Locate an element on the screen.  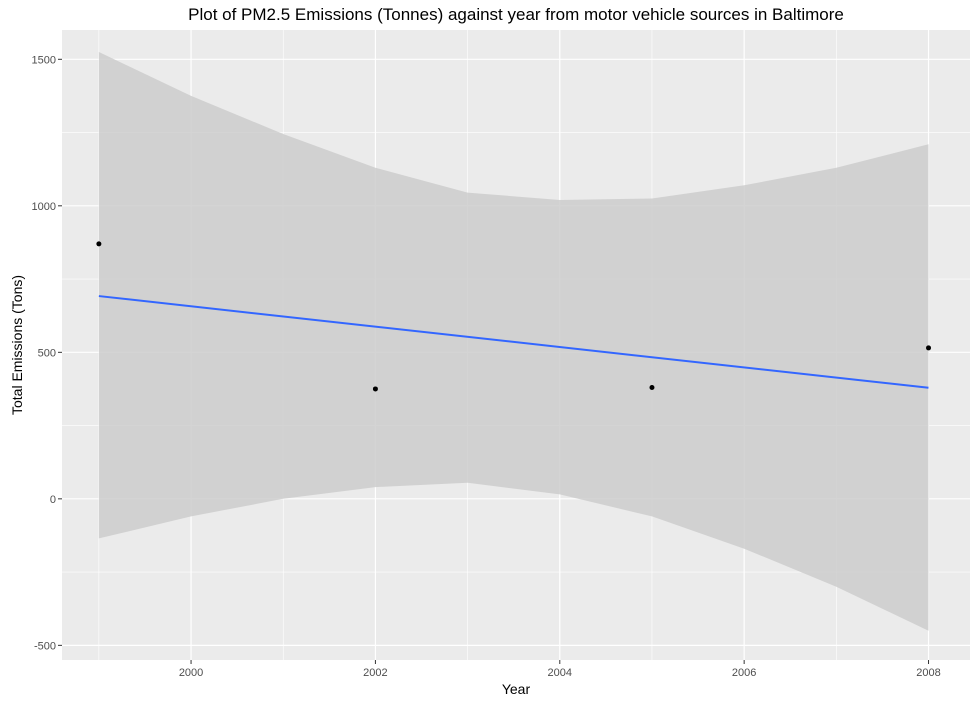
x-tick-label: 2002 is located at coordinates (375, 673).